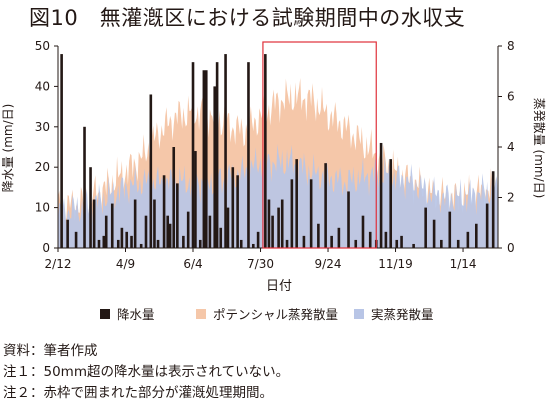 The image size is (548, 403). Describe the element at coordinates (136, 314) in the screenshot. I see `legend-label-precip: 降水量` at that location.